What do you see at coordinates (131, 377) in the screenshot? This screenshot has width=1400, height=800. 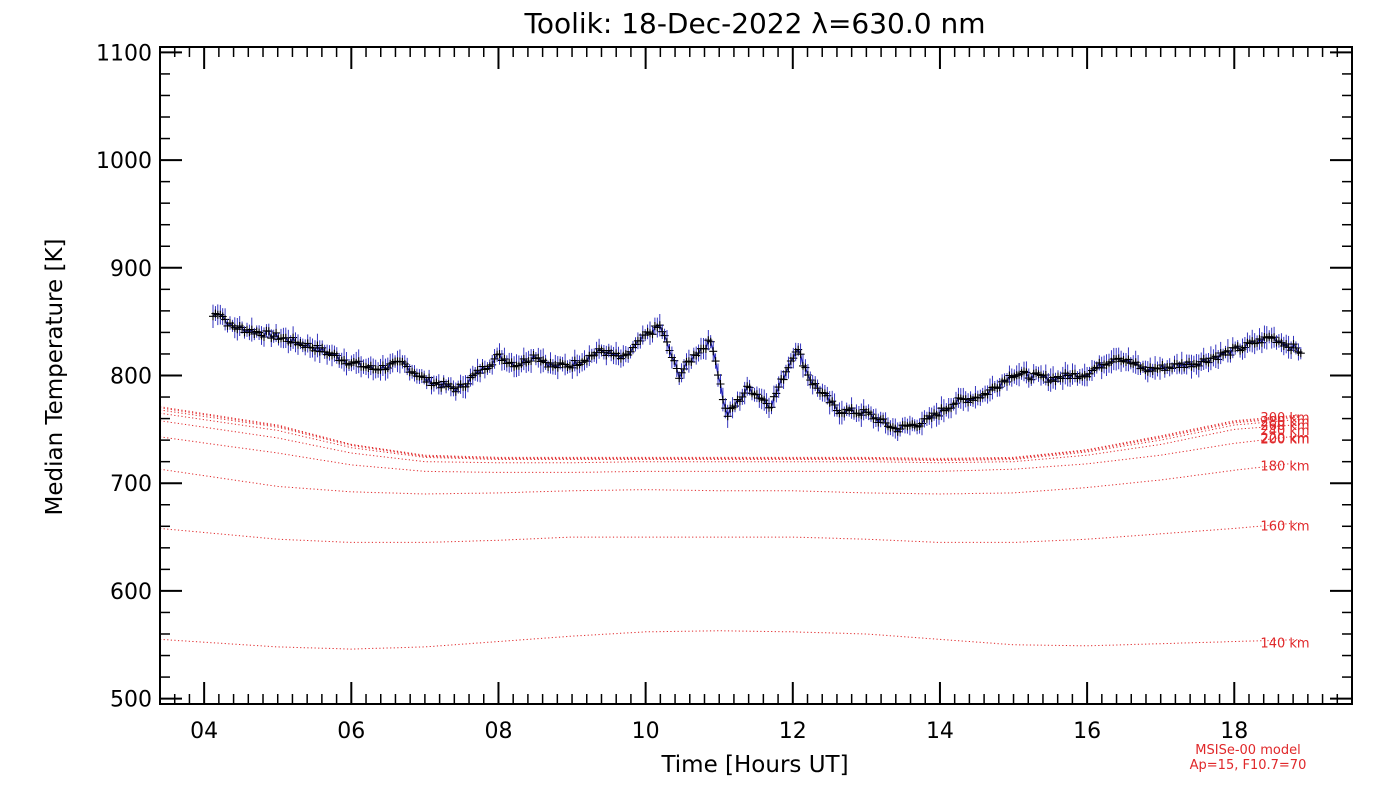 I see `y-tick-label: 800` at bounding box center [131, 377].